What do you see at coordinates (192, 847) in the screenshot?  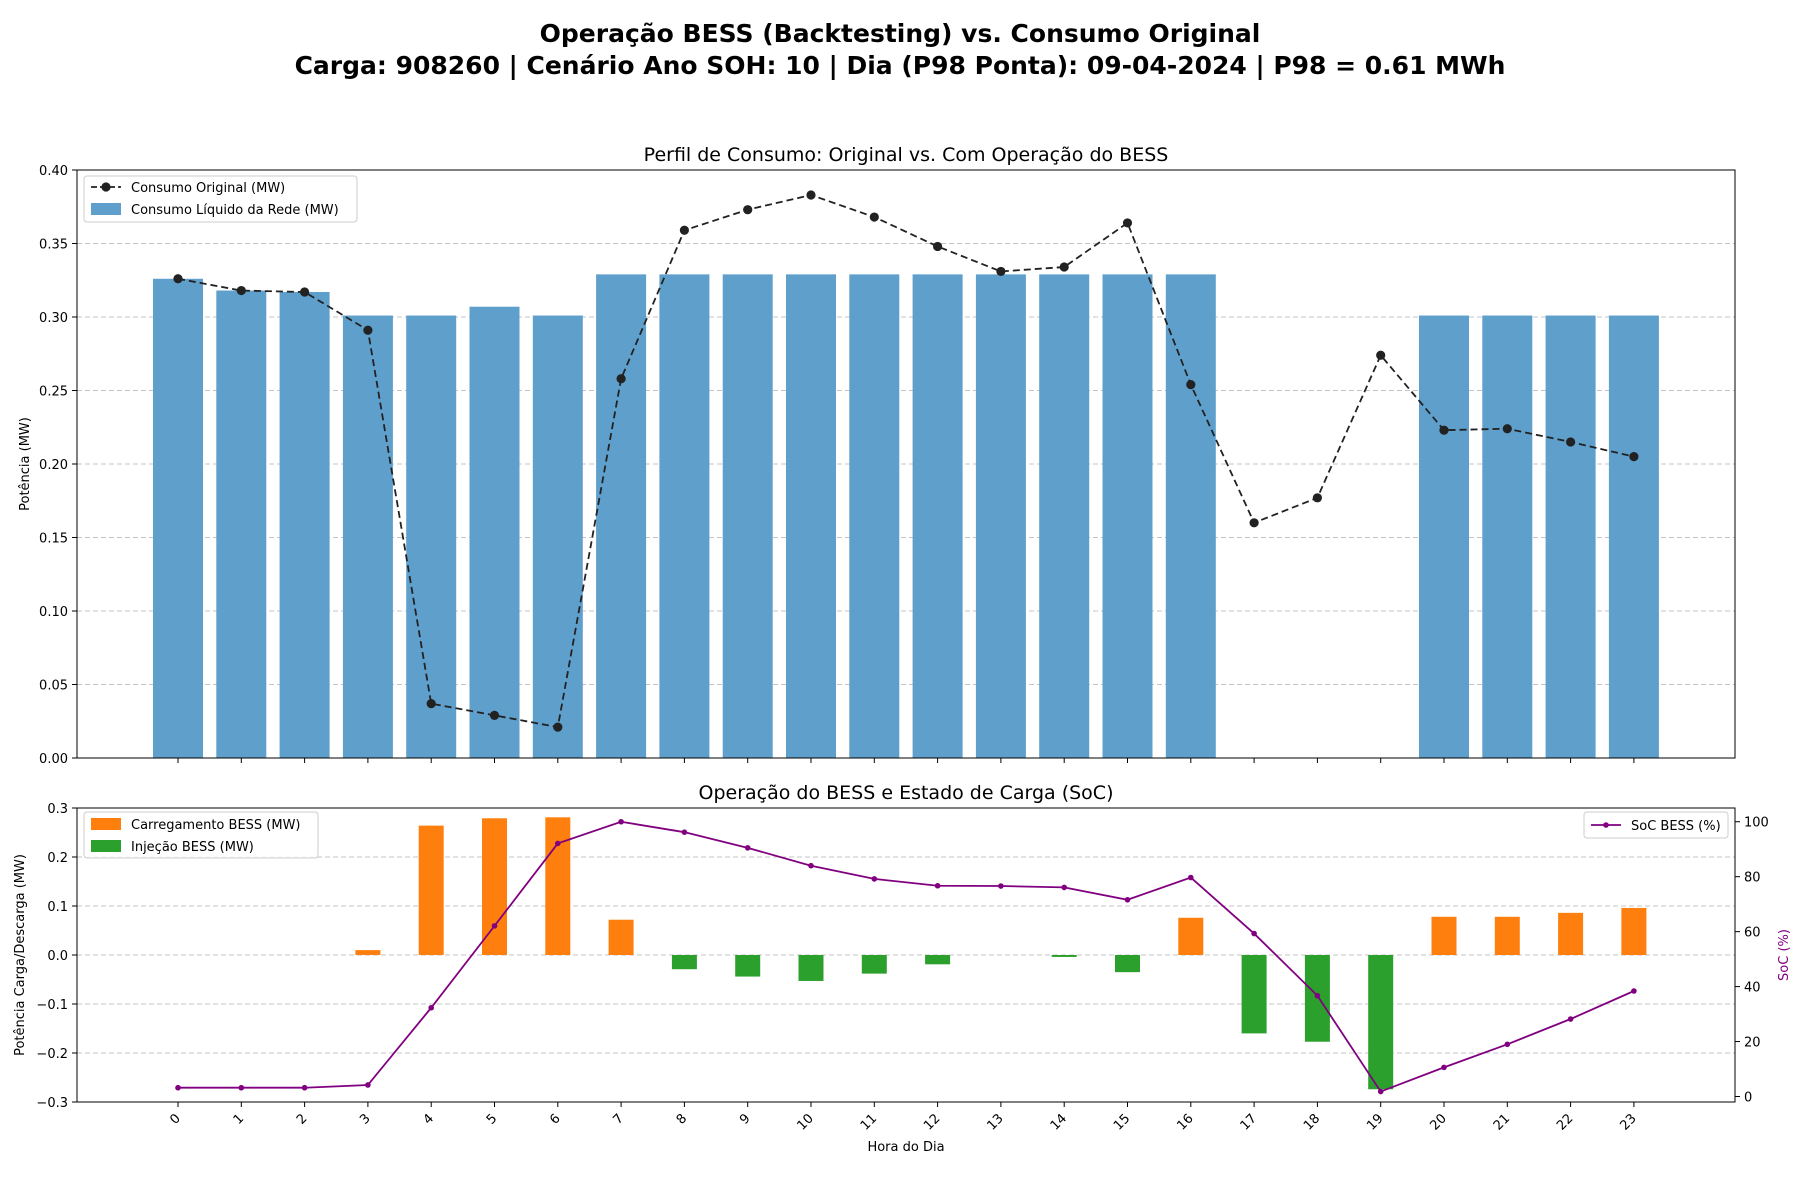 I see `legend-label: Injeção BESS (MW)` at bounding box center [192, 847].